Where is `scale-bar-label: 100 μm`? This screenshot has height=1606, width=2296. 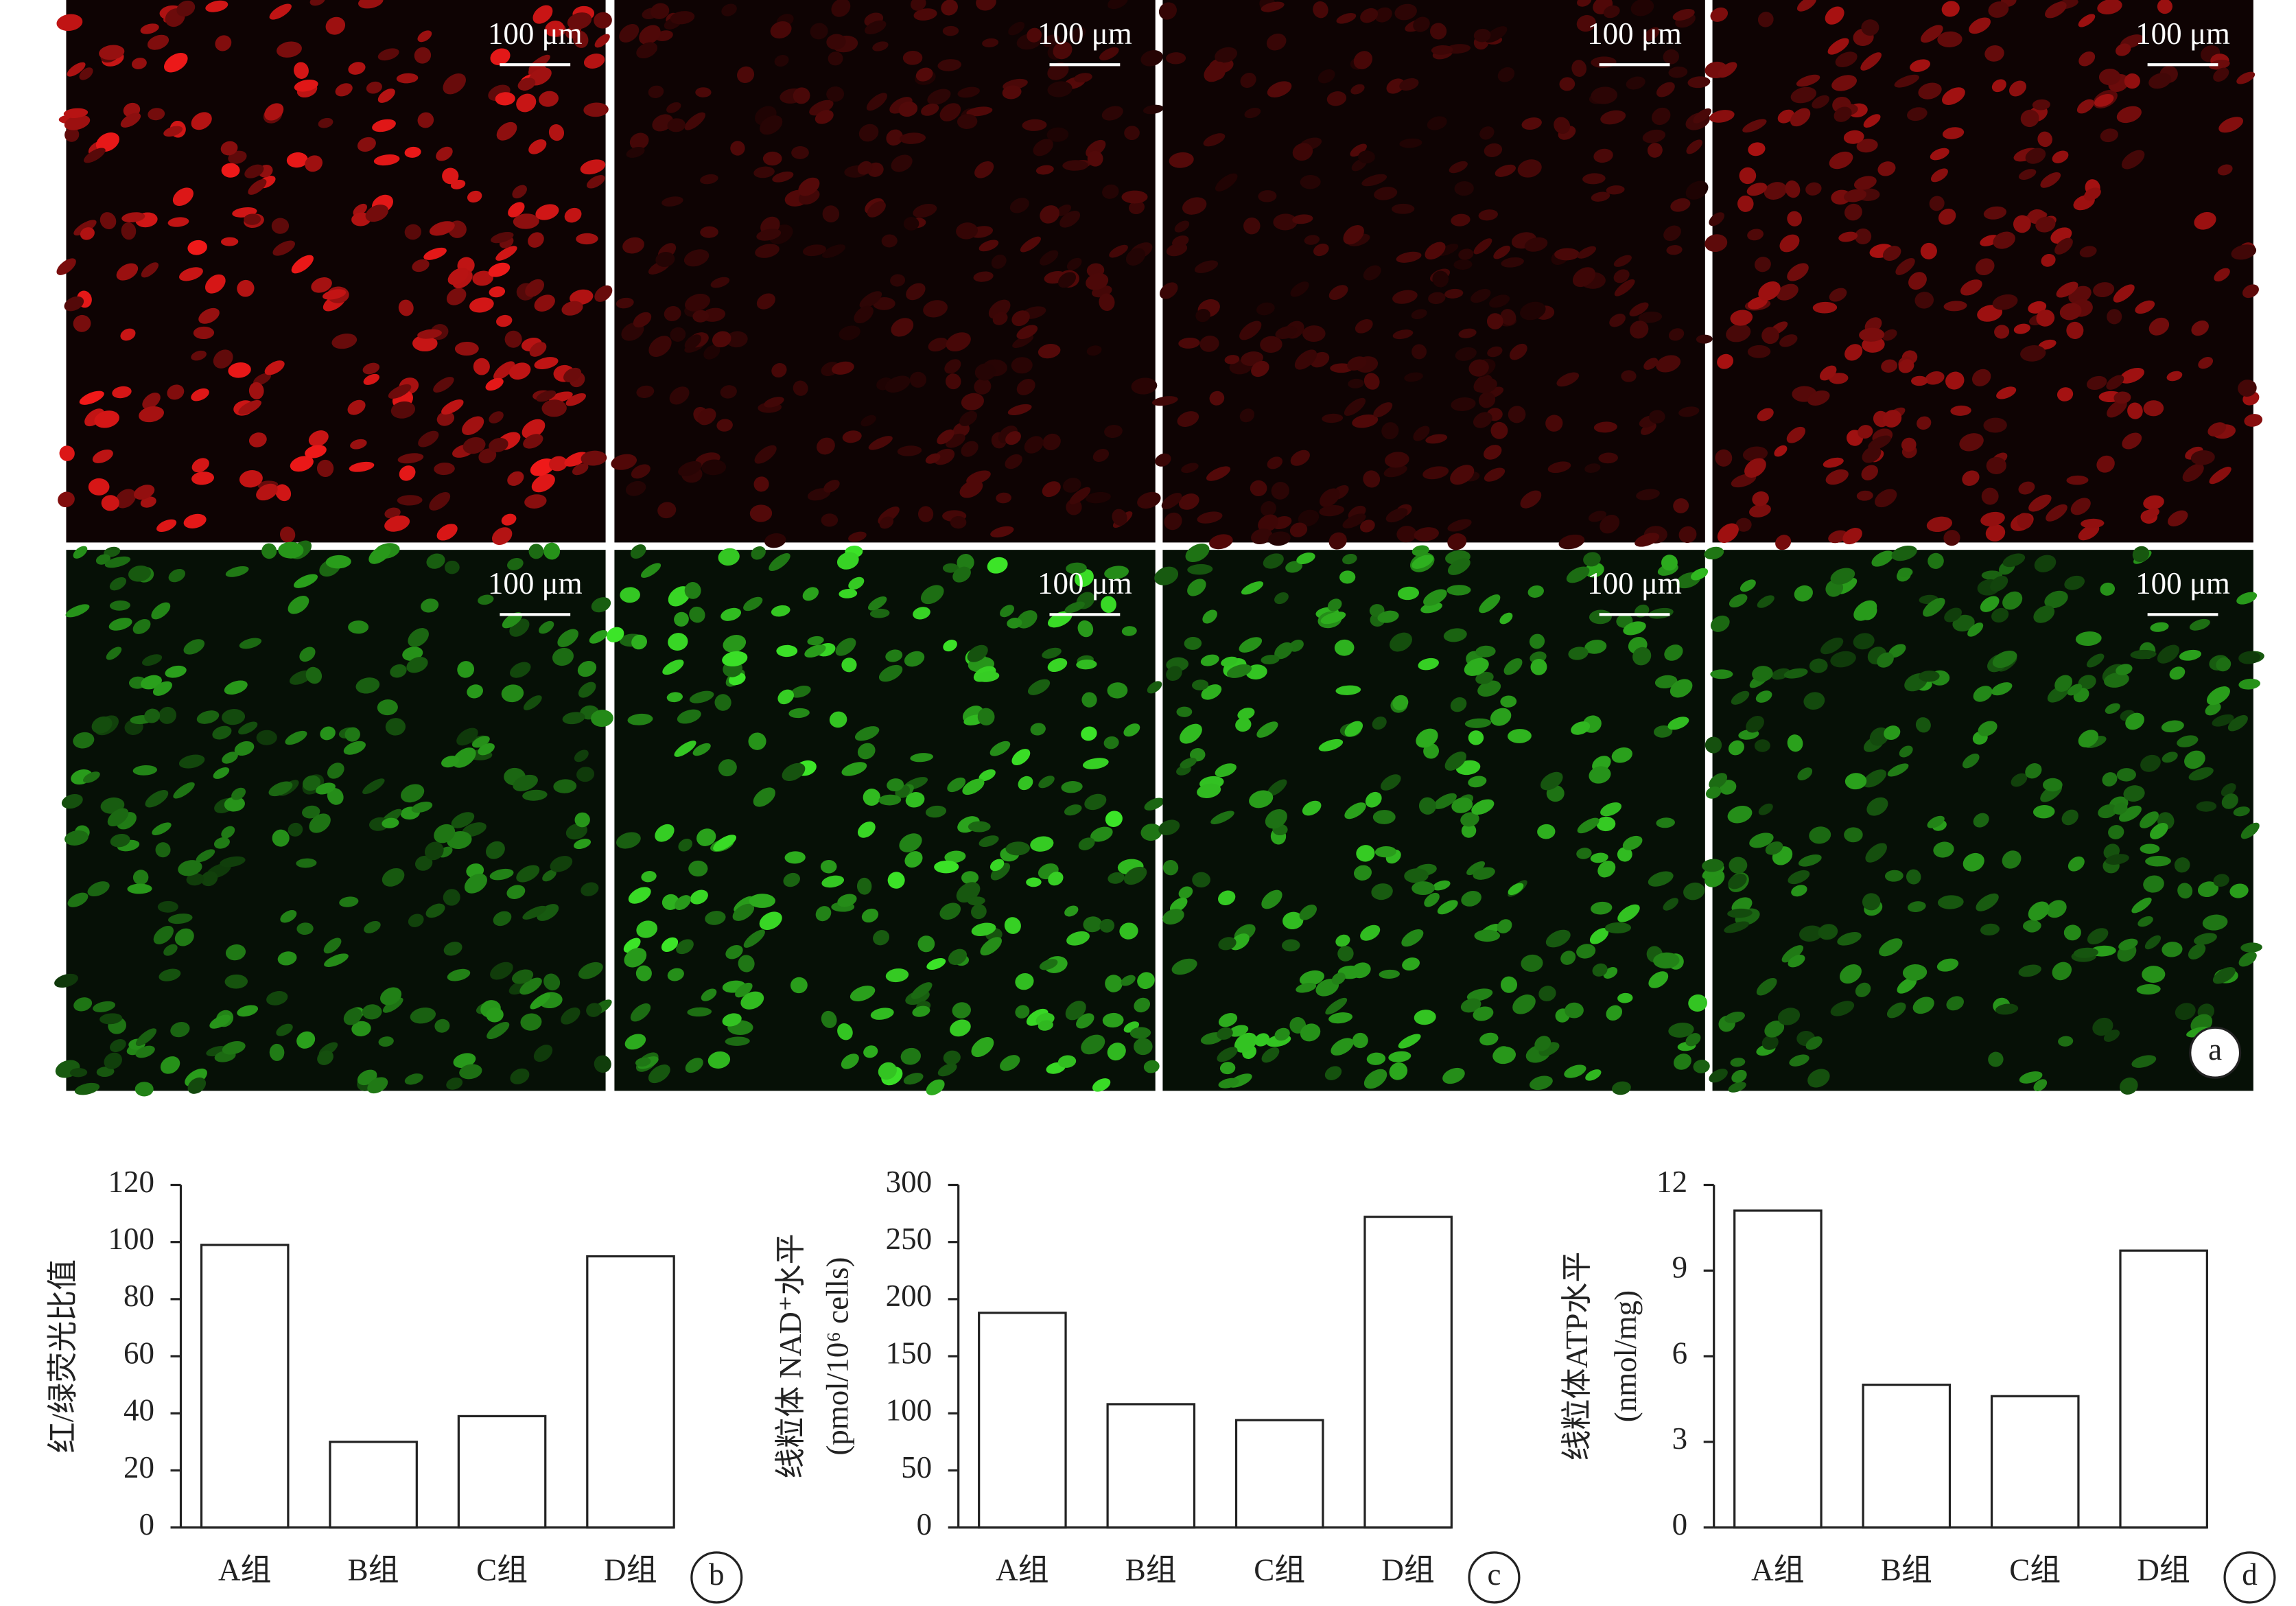 scale-bar-label: 100 μm is located at coordinates (535, 33).